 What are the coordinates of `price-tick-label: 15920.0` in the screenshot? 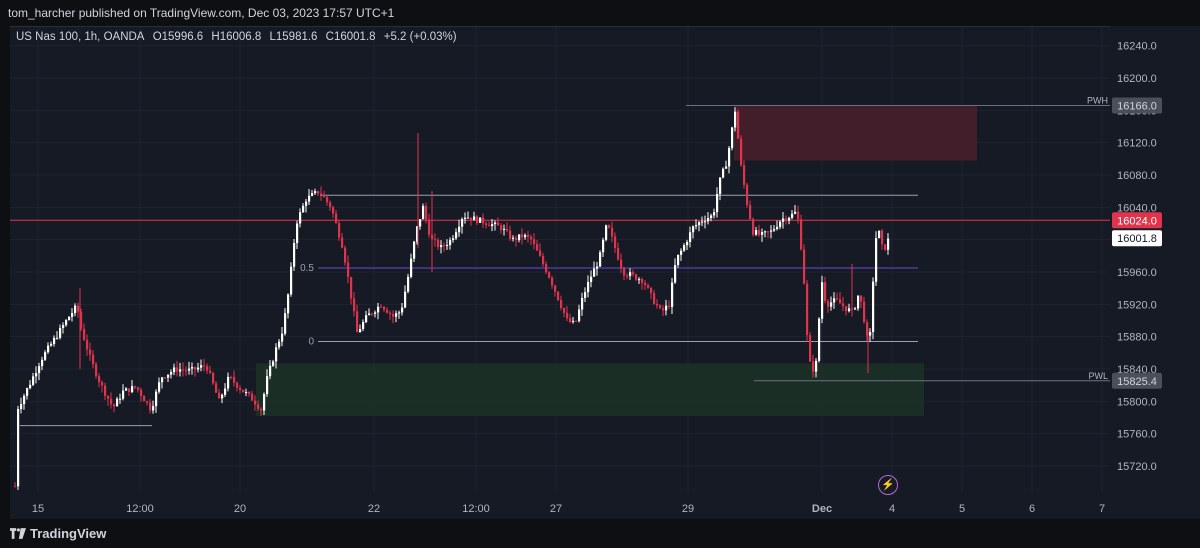 It's located at (1137, 305).